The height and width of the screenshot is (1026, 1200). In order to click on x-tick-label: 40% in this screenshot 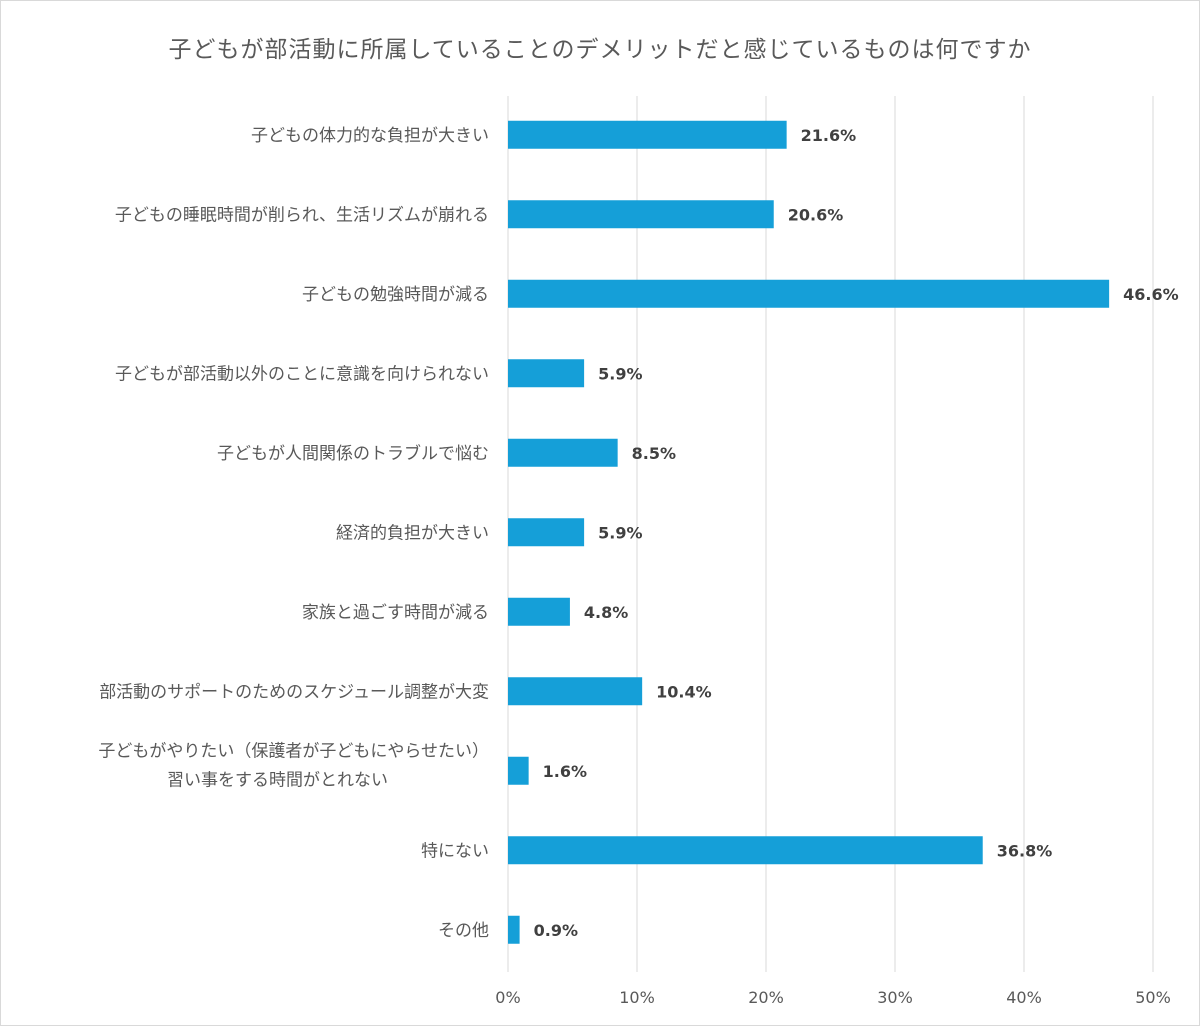, I will do `click(1024, 997)`.